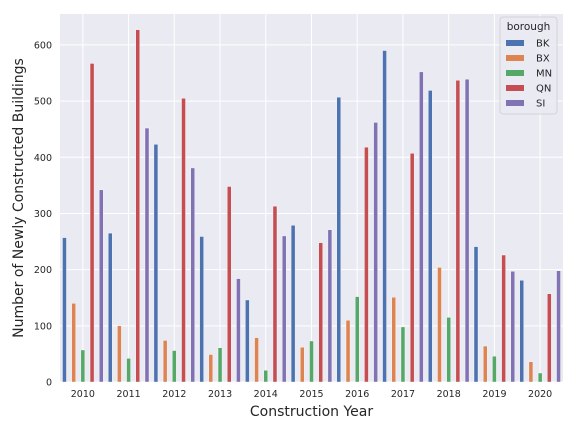  Describe the element at coordinates (265, 376) in the screenshot. I see `bar-mn-2014` at that location.